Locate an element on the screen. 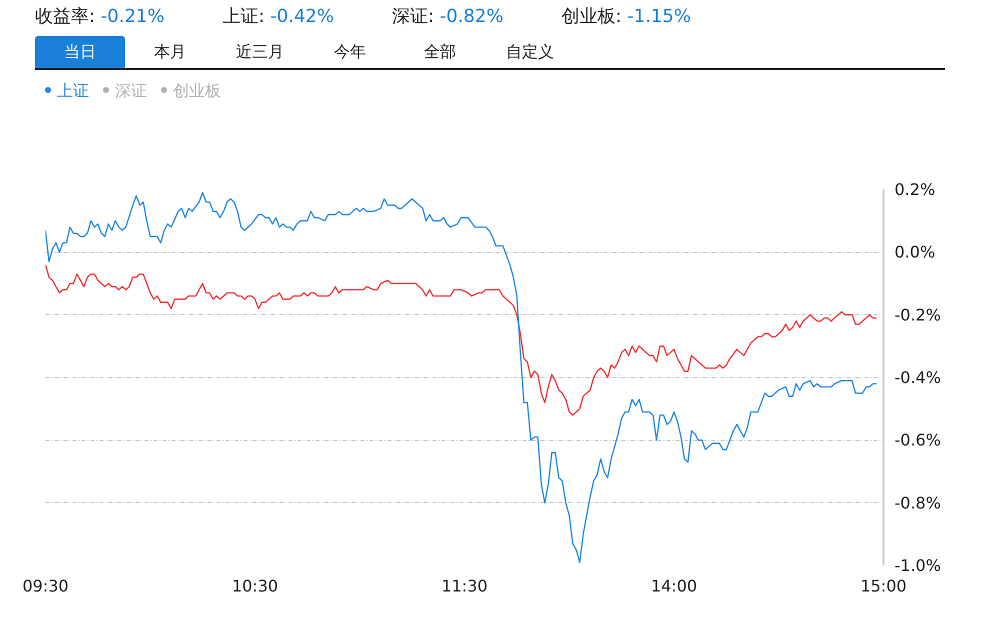  y-tick-label: 0.2% is located at coordinates (915, 189).